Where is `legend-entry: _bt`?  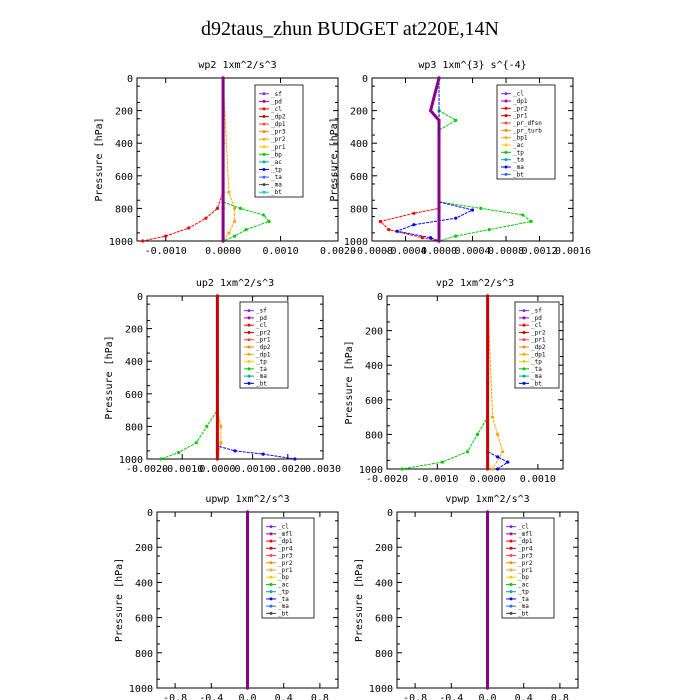 legend-entry: _bt is located at coordinates (536, 383).